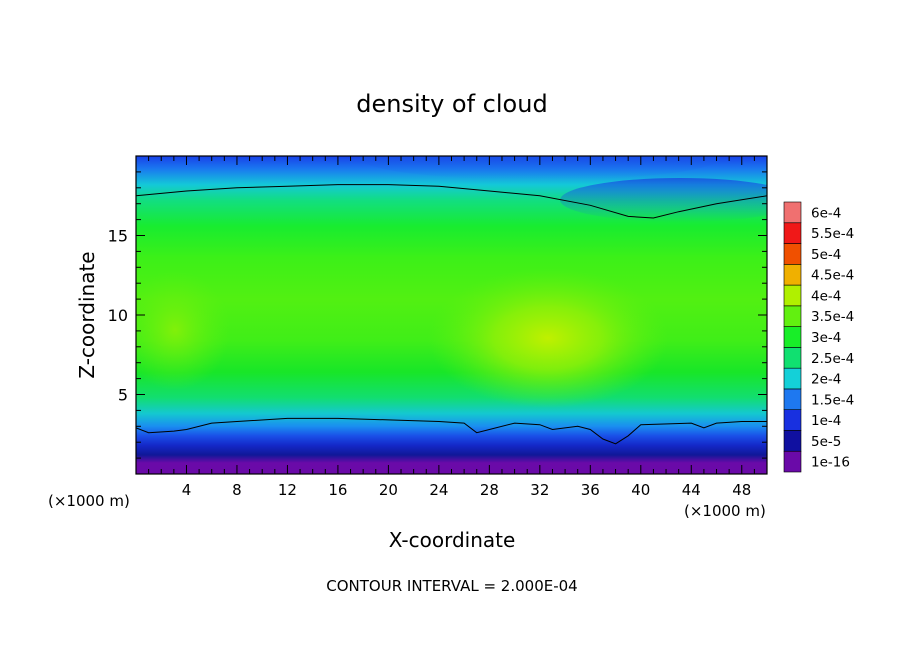 This screenshot has width=904, height=654. What do you see at coordinates (489, 490) in the screenshot?
I see `x-tick-label: 28` at bounding box center [489, 490].